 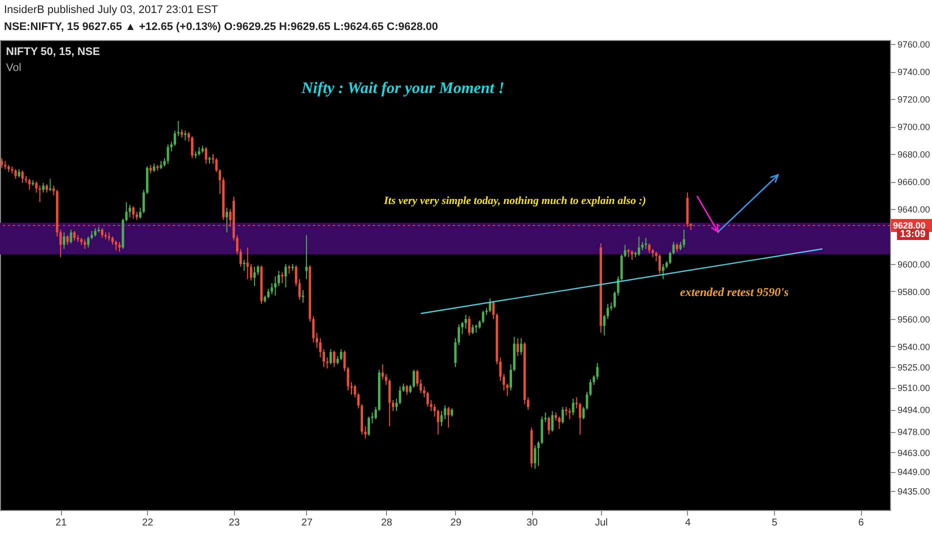 What do you see at coordinates (62, 523) in the screenshot?
I see `x-tick-label: 21` at bounding box center [62, 523].